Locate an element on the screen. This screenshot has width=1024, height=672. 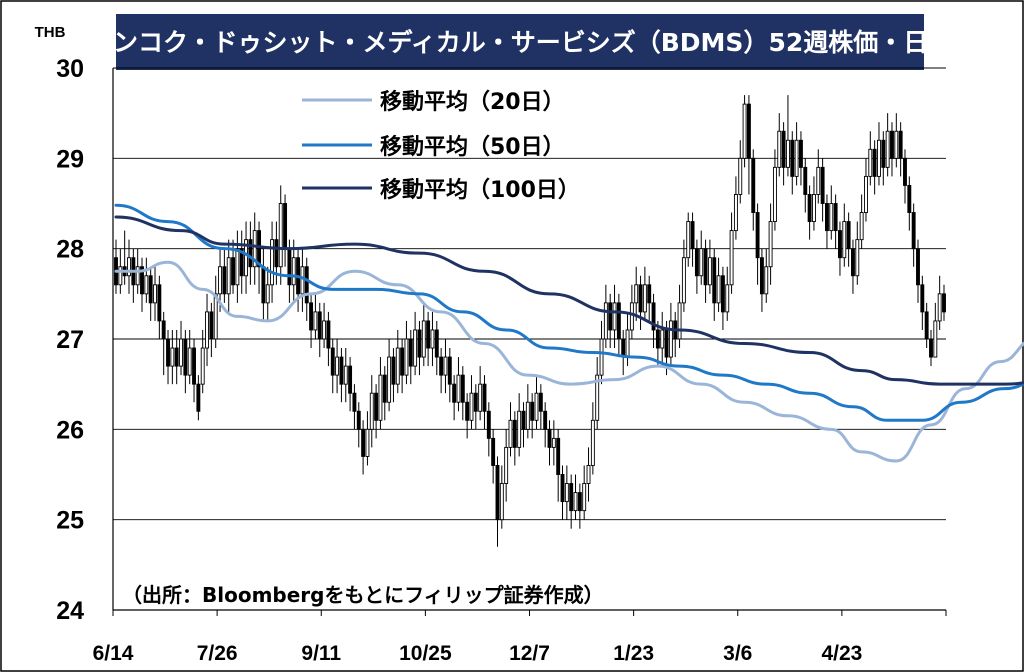
title-bar is located at coordinates (520, 42).